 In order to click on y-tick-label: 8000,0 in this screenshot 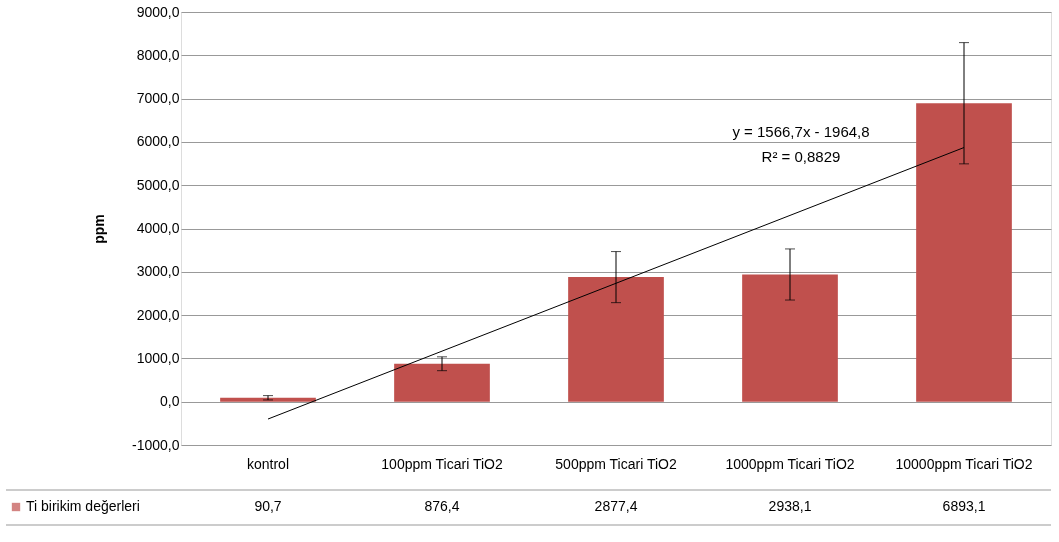, I will do `click(158, 54)`.